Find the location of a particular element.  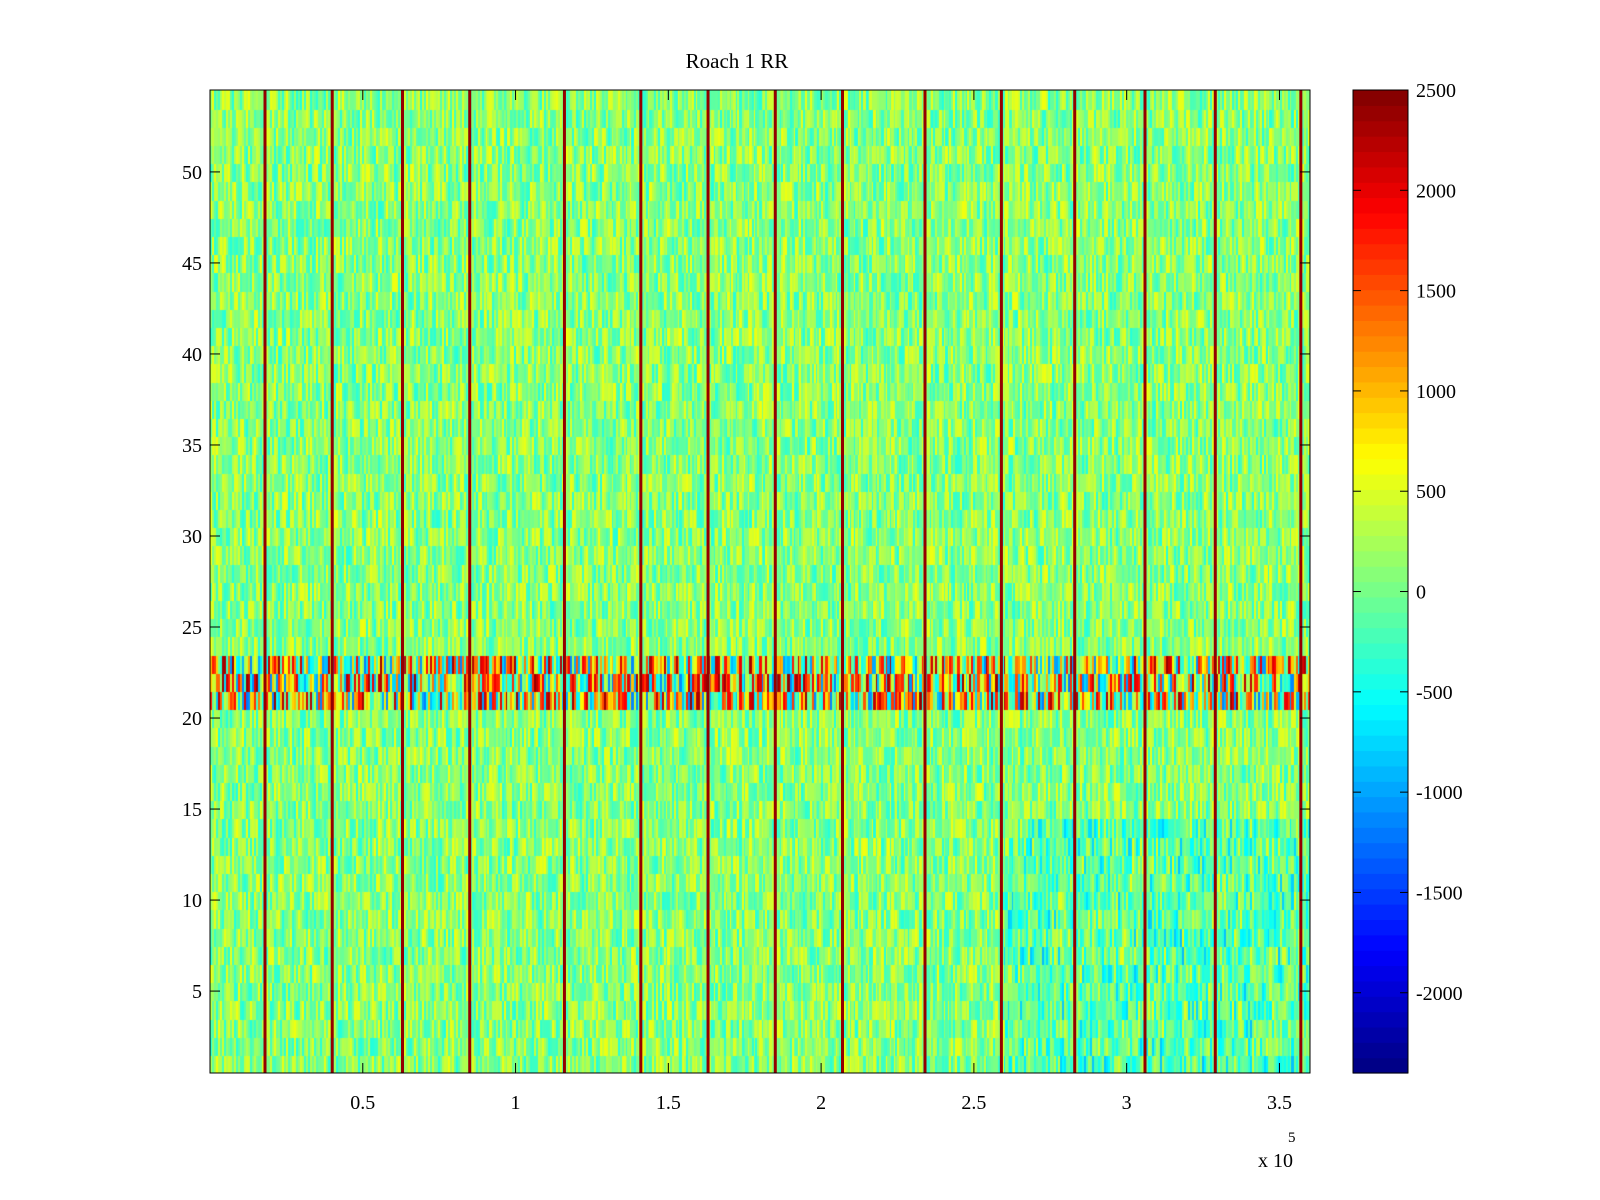

y-tick-label: 20 is located at coordinates (192, 719).